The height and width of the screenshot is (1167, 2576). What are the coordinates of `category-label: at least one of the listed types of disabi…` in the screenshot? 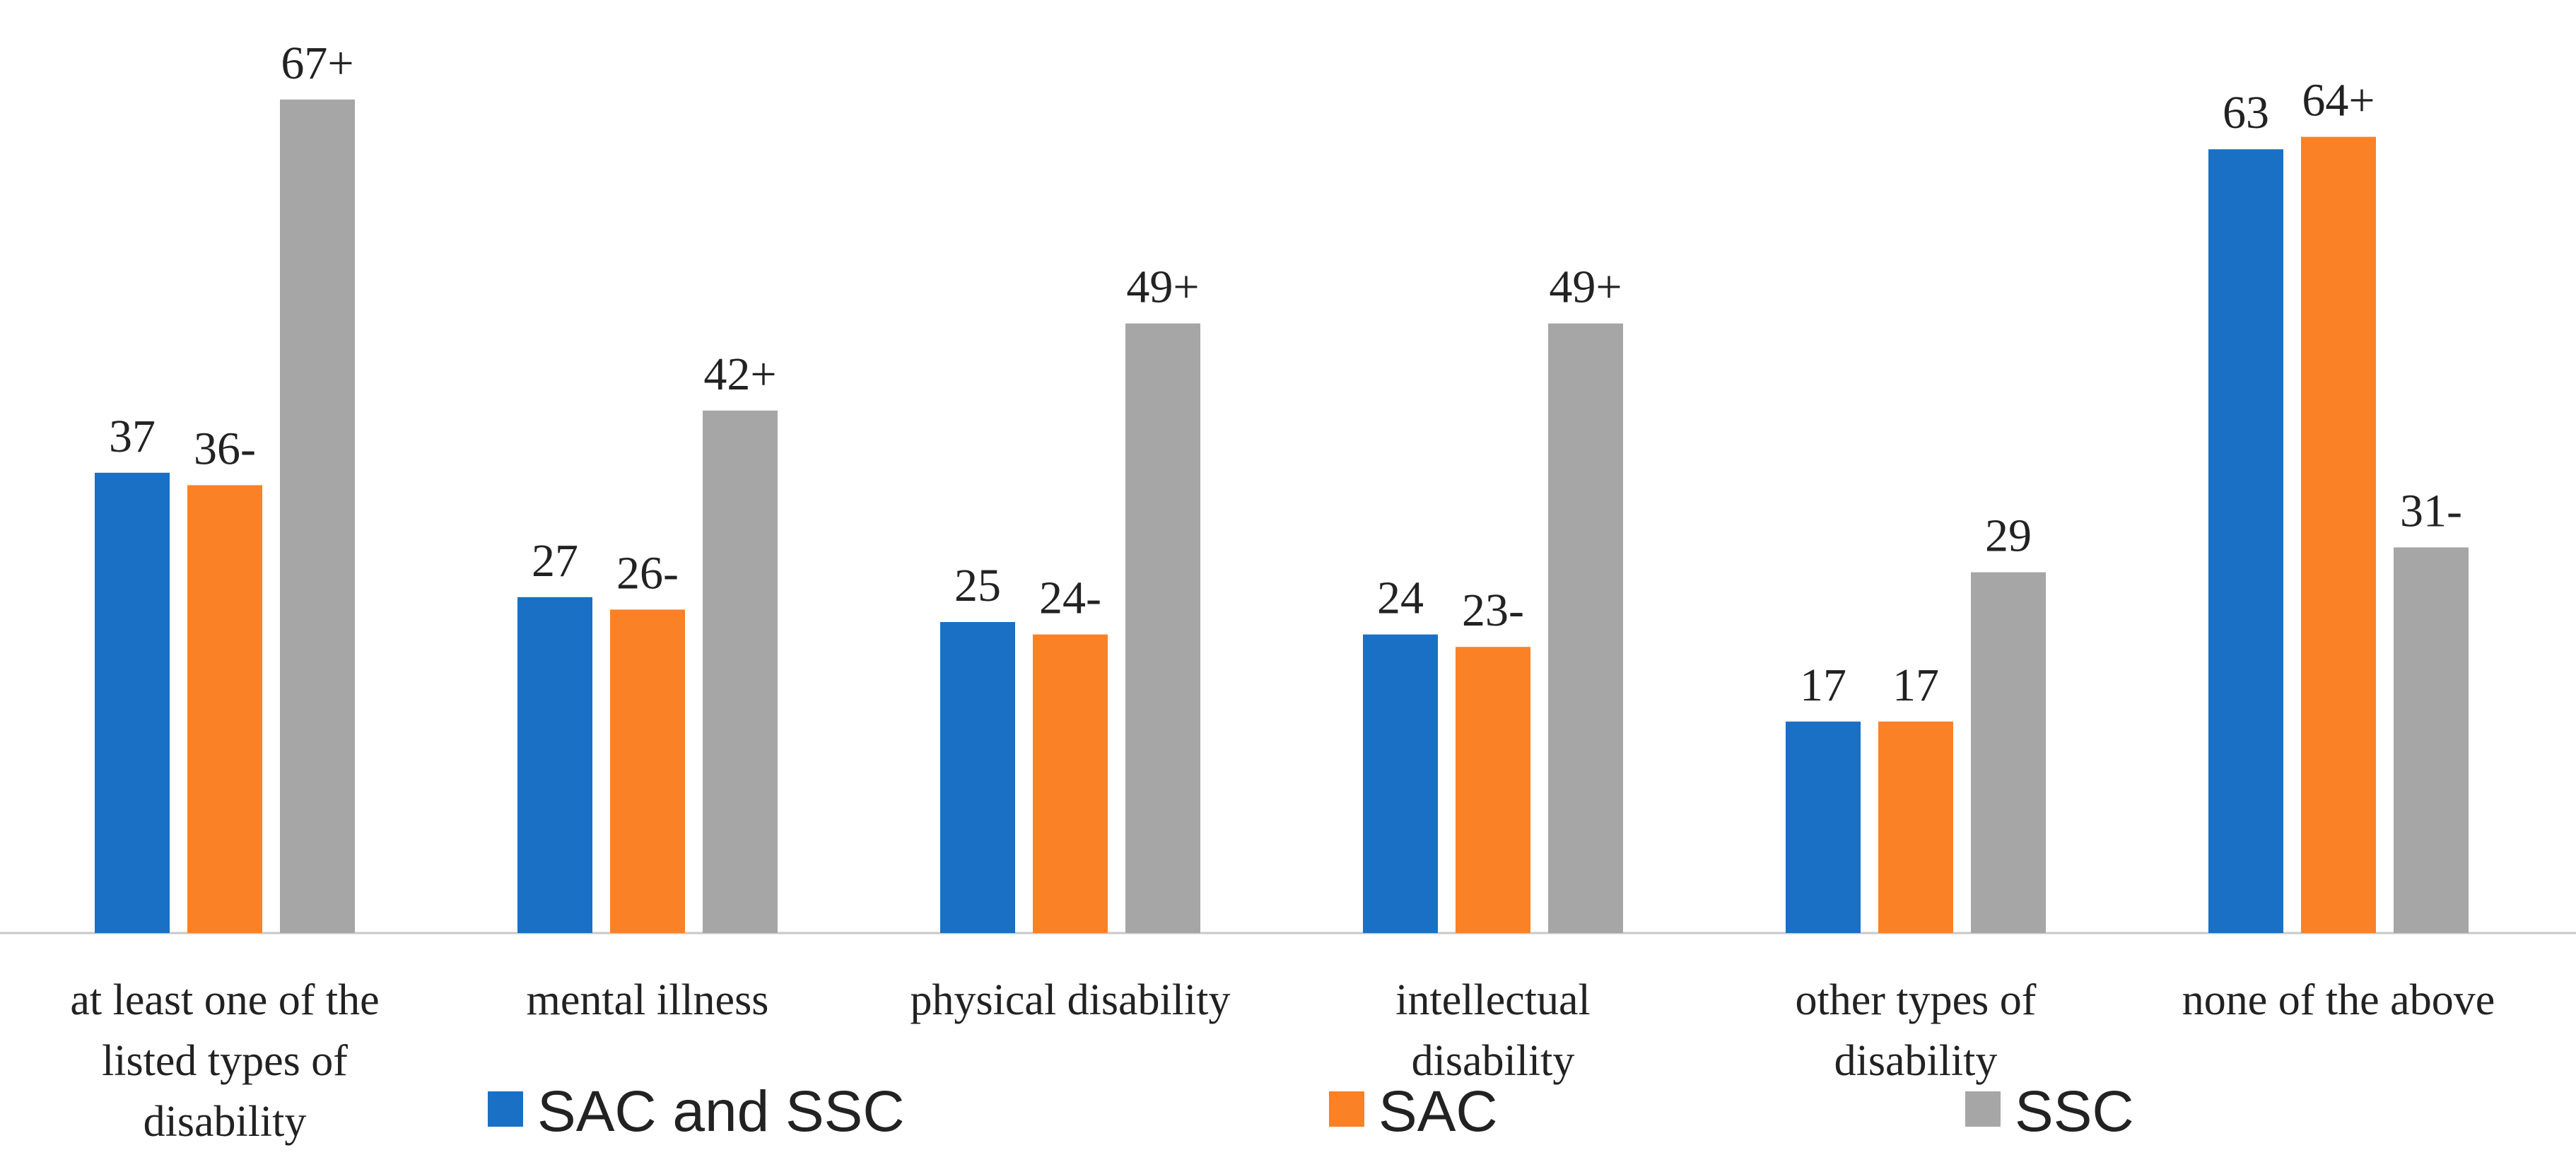 It's located at (225, 1061).